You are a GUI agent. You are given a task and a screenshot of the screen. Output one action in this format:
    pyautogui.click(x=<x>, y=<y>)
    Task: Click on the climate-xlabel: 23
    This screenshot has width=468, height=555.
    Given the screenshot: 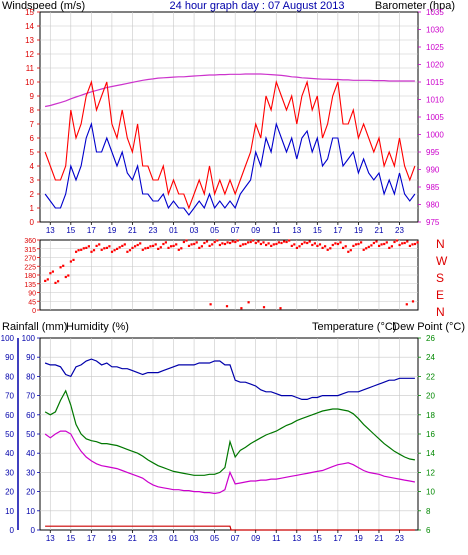 What is the action you would take?
    pyautogui.click(x=399, y=538)
    